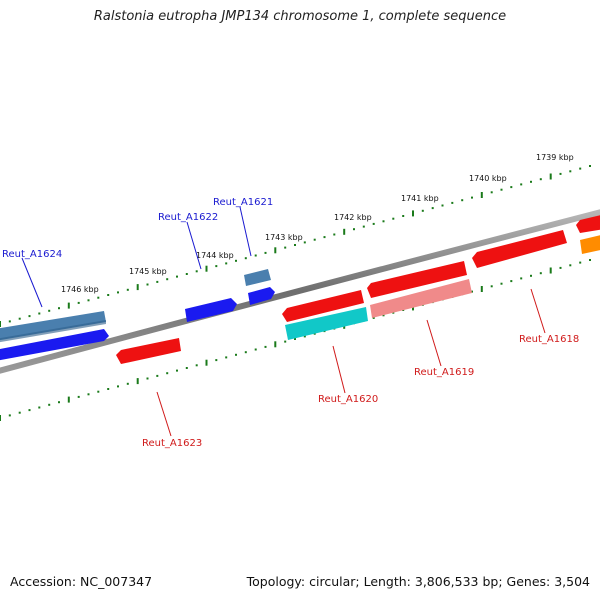  Describe the element at coordinates (353, 217) in the screenshot. I see `scale-label: 1742 kbp` at that location.